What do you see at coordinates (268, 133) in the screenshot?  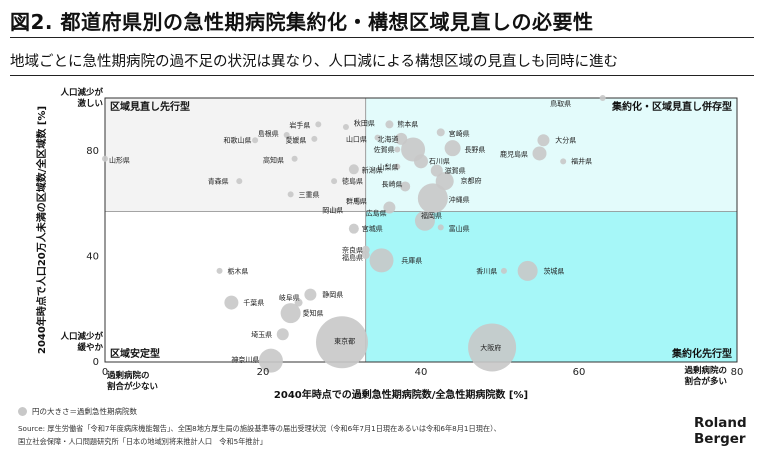 I see `point-label: 島根県` at bounding box center [268, 133].